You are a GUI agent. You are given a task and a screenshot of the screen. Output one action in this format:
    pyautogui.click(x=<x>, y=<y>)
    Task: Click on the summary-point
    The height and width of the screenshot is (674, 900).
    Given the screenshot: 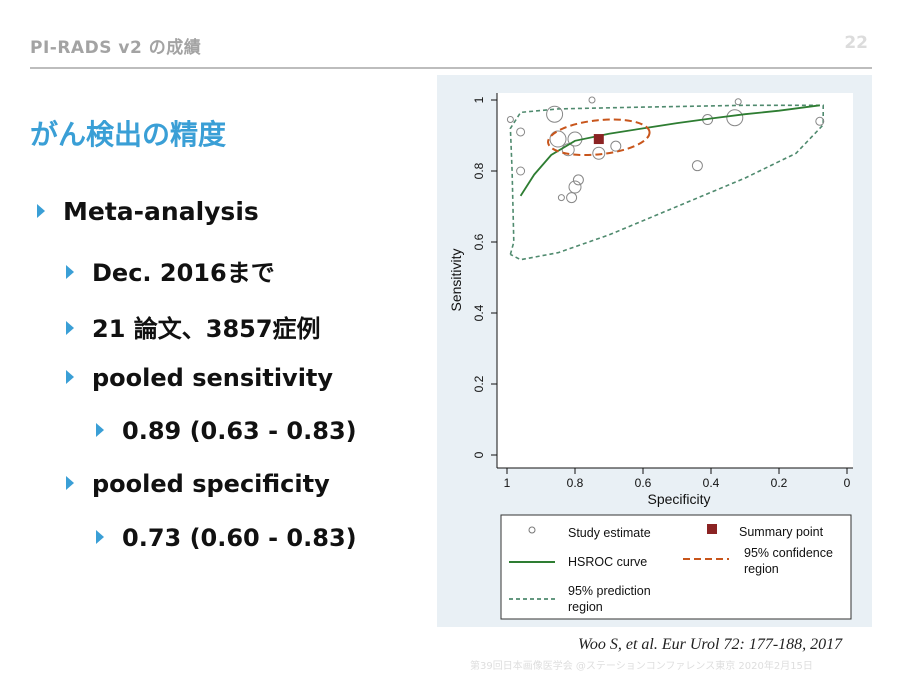 What is the action you would take?
    pyautogui.click(x=598, y=139)
    